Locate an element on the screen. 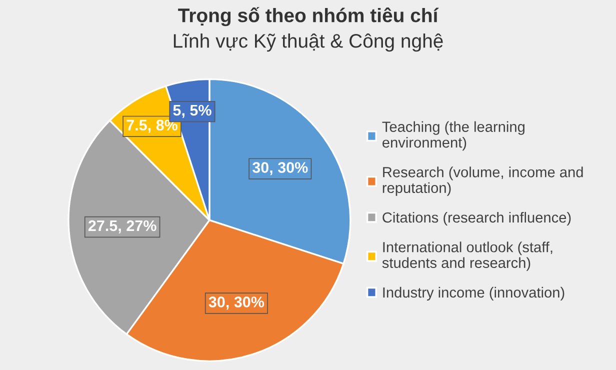 The width and height of the screenshot is (616, 370). legend-label: Industry income (innovation) is located at coordinates (473, 293).